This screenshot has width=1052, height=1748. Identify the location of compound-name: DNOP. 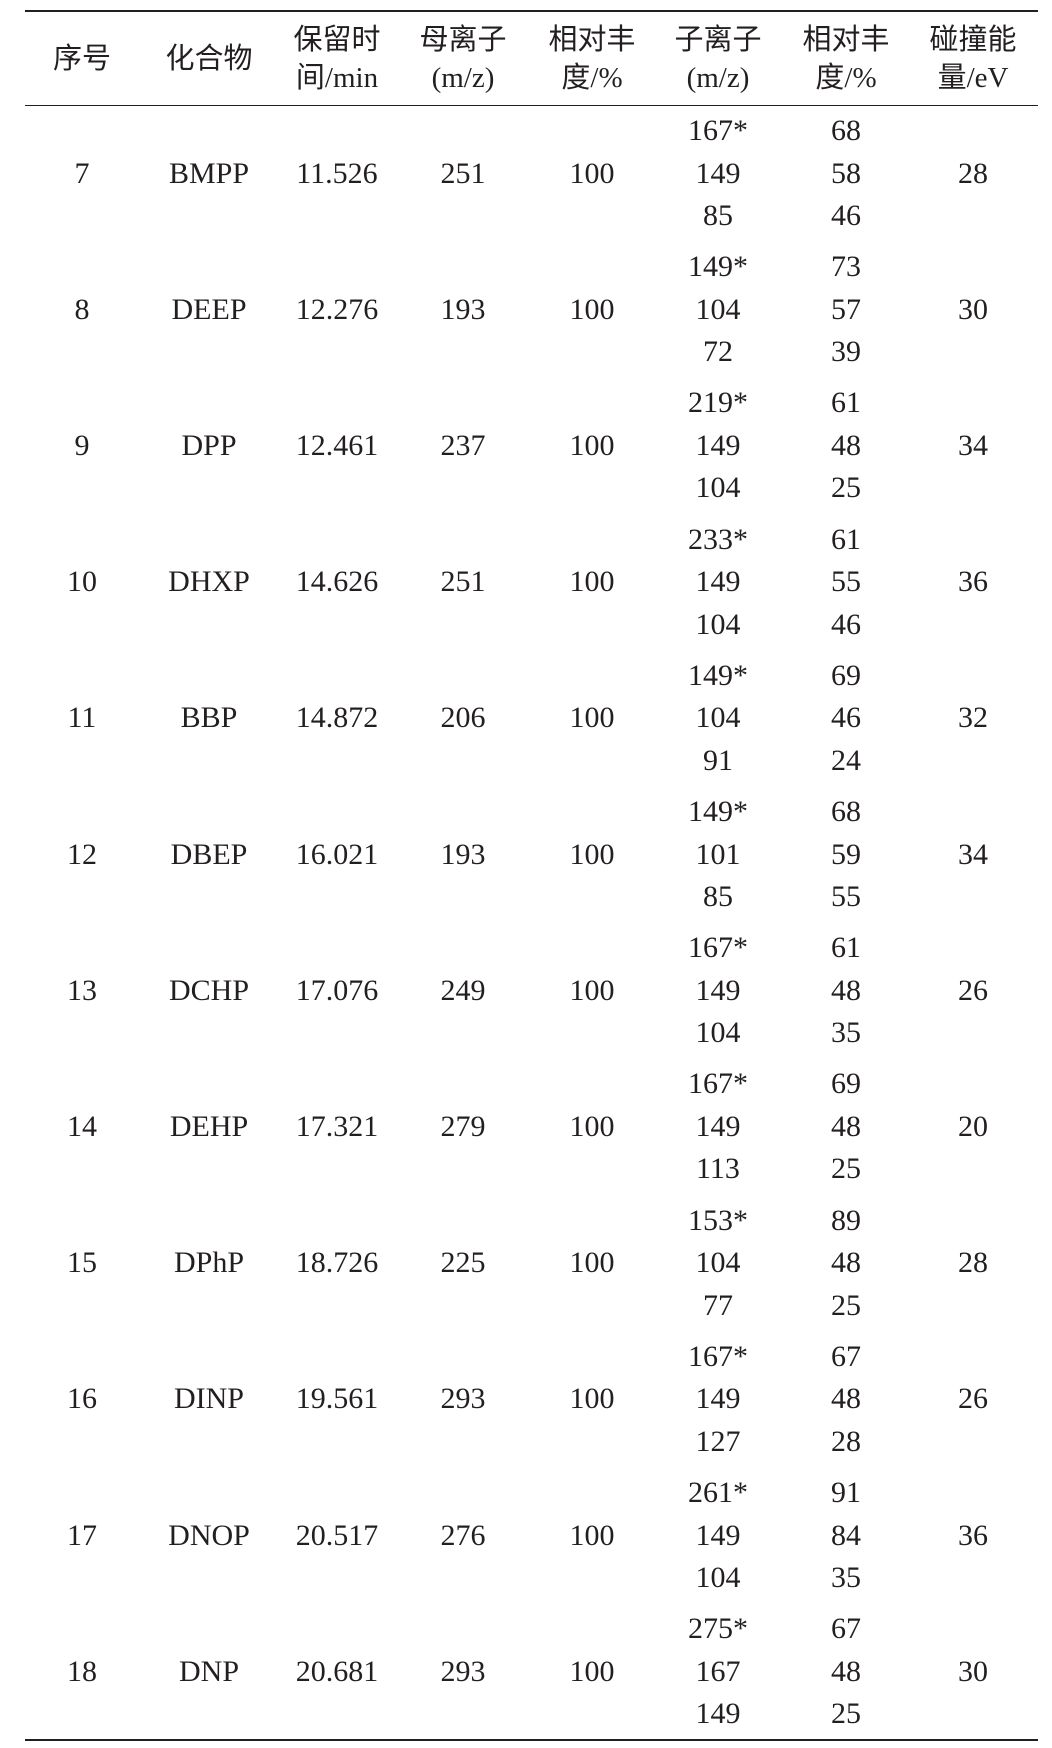
(209, 1535).